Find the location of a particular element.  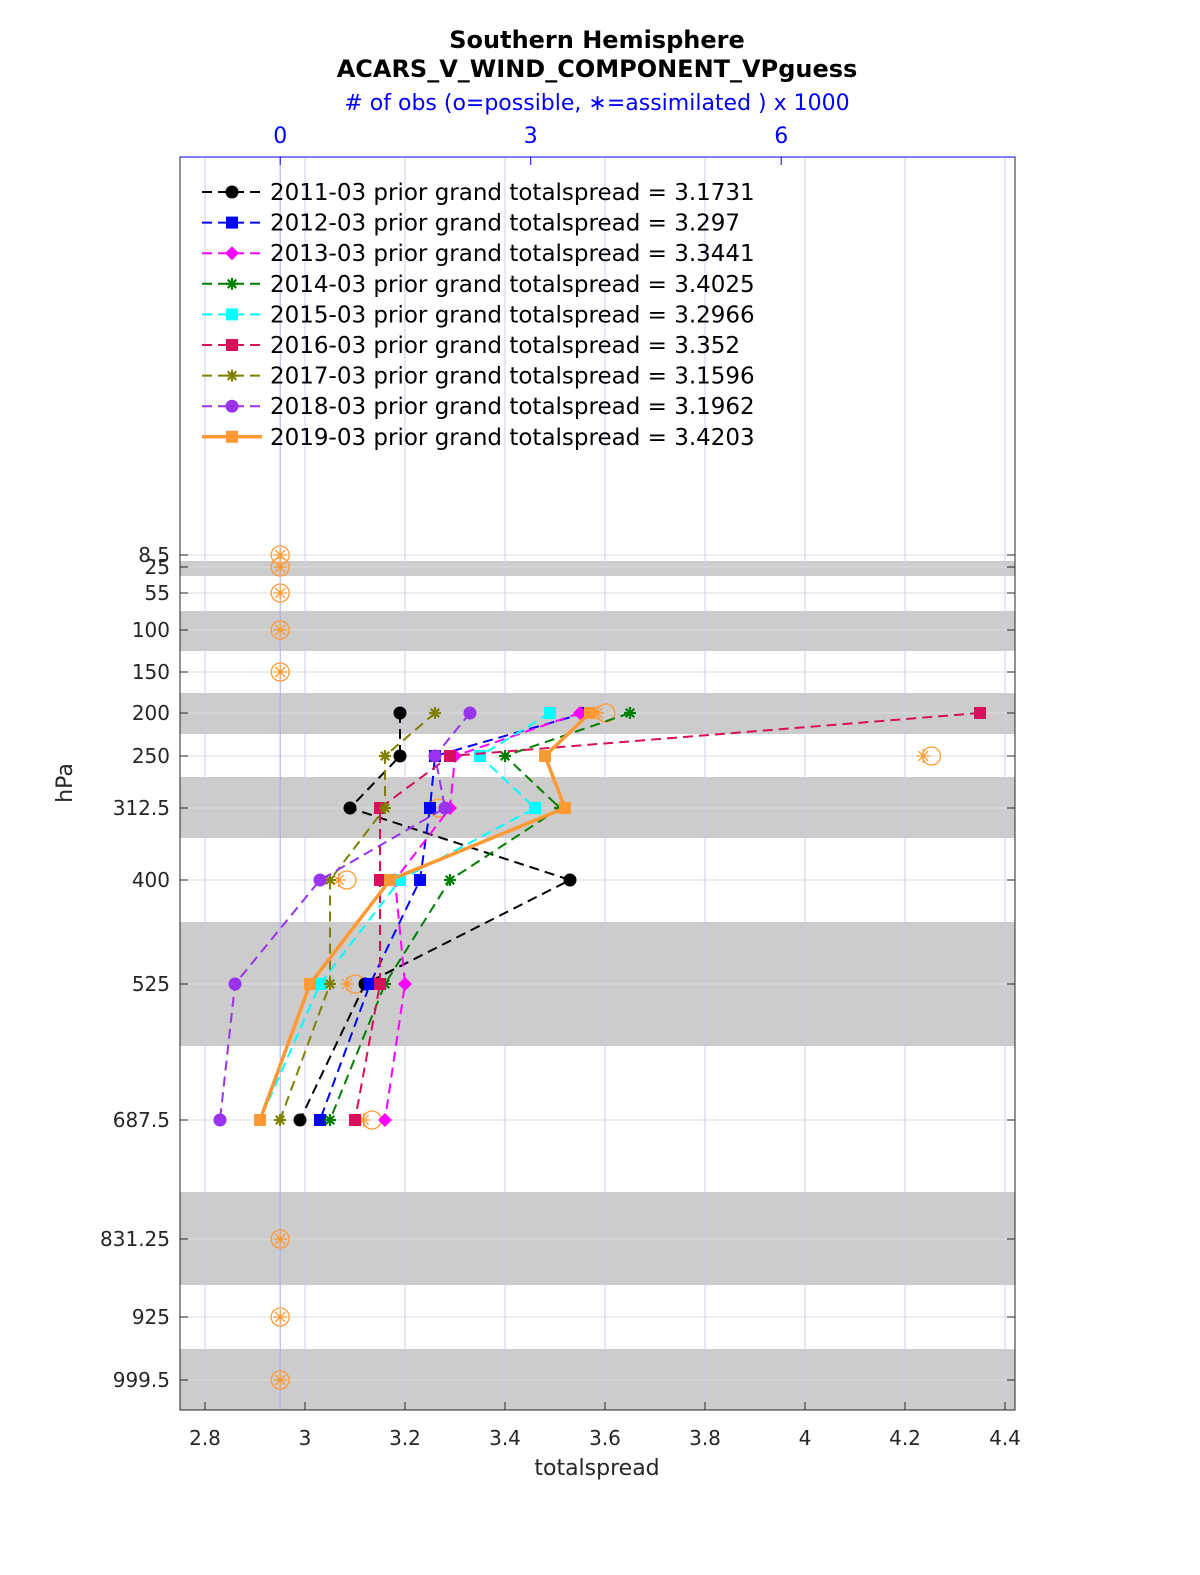

chart-title: Southern Hemisphere is located at coordinates (597, 40).